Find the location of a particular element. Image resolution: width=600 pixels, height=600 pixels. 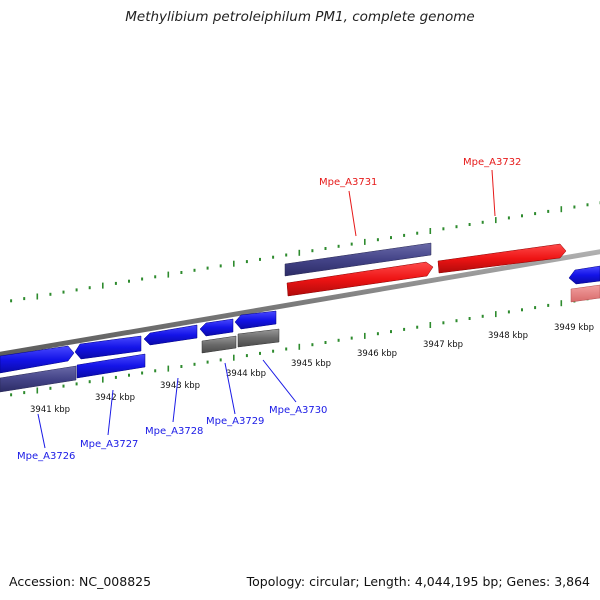

accession-text: Accession: NC_008825 is located at coordinates (80, 581).